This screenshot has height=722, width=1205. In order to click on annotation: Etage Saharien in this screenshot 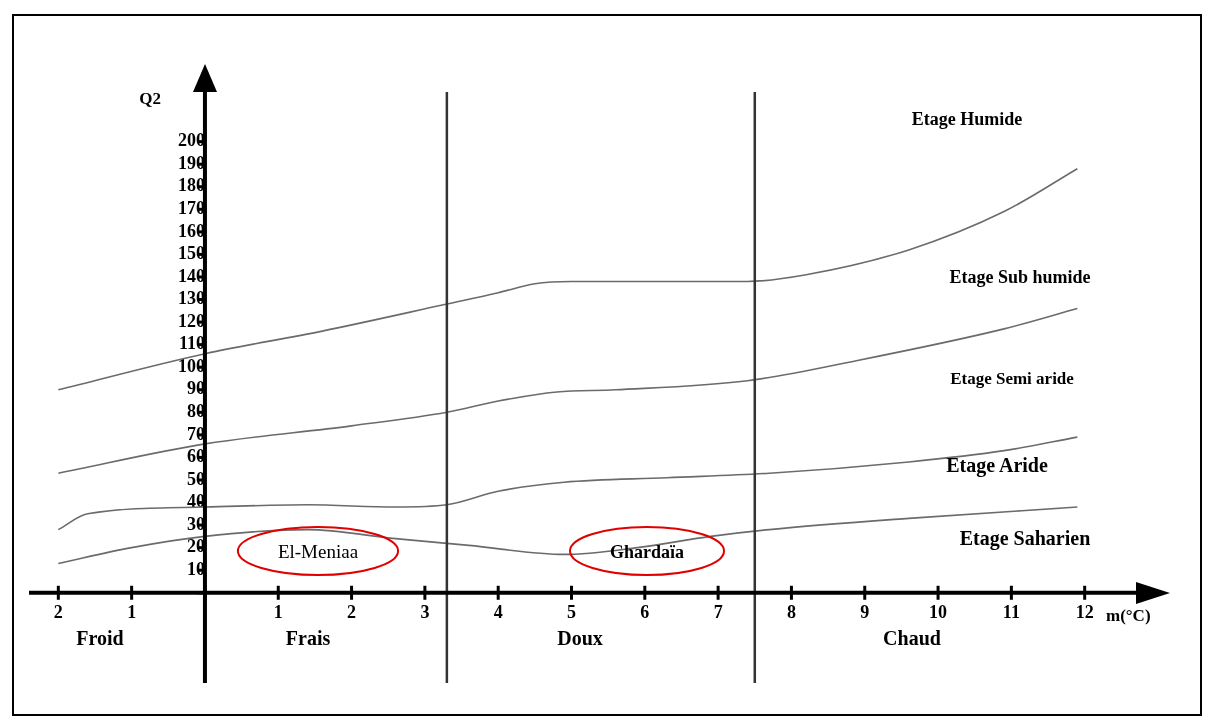, I will do `click(1025, 539)`.